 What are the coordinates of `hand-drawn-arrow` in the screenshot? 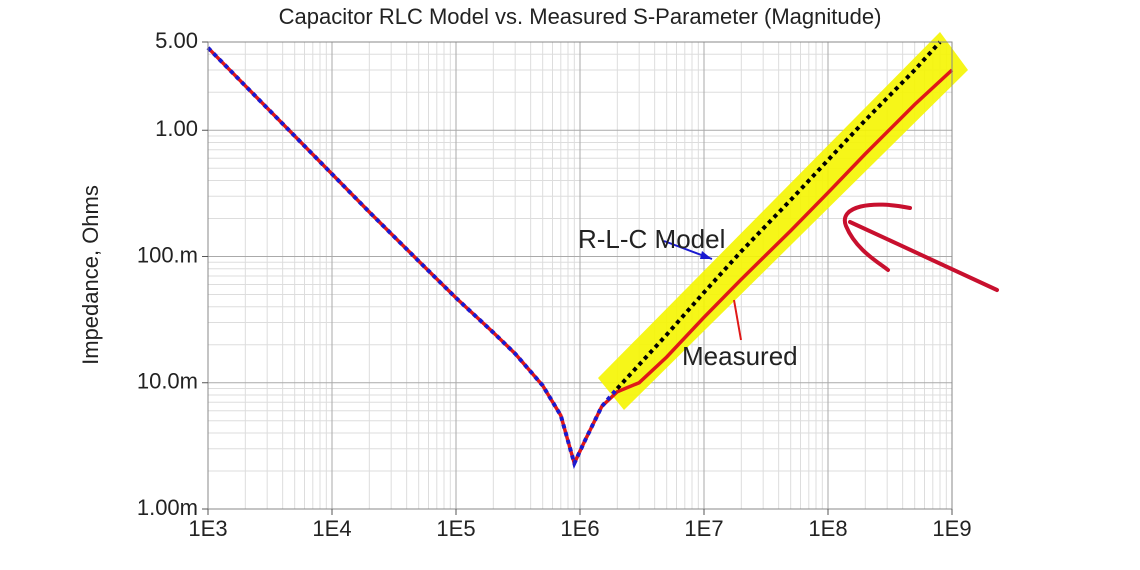 It's located at (920, 247).